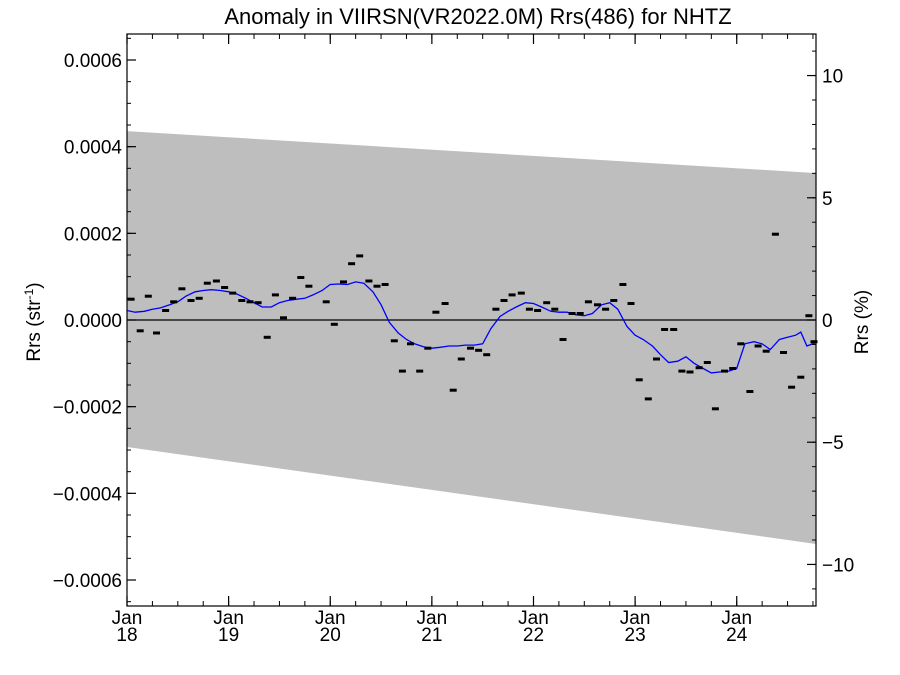 This screenshot has height=675, width=900. I want to click on y-left-tick-label: 0.0004, so click(93, 148).